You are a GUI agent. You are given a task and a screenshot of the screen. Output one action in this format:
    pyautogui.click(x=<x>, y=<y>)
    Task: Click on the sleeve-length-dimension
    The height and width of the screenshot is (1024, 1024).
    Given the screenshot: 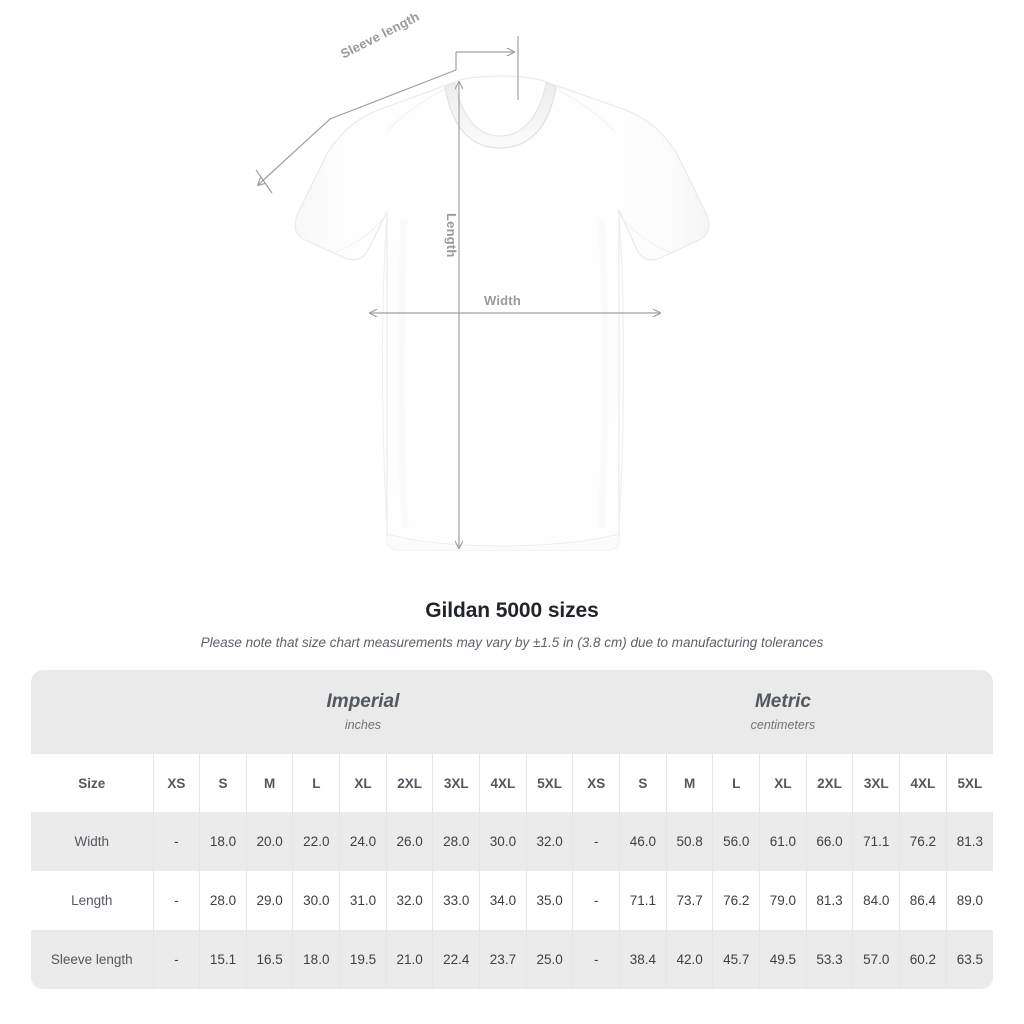 What is the action you would take?
    pyautogui.click(x=387, y=115)
    